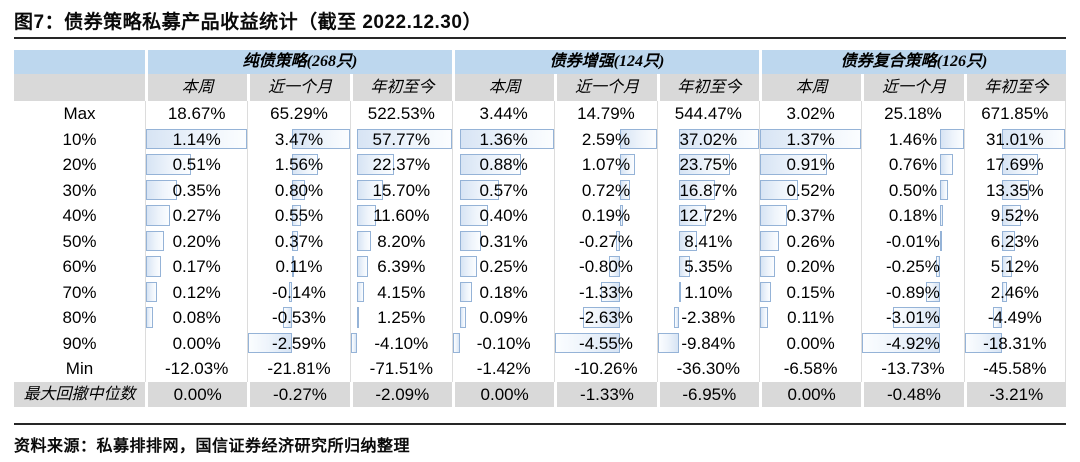 The width and height of the screenshot is (1080, 462). I want to click on value-cell: -0.01%, so click(912, 241).